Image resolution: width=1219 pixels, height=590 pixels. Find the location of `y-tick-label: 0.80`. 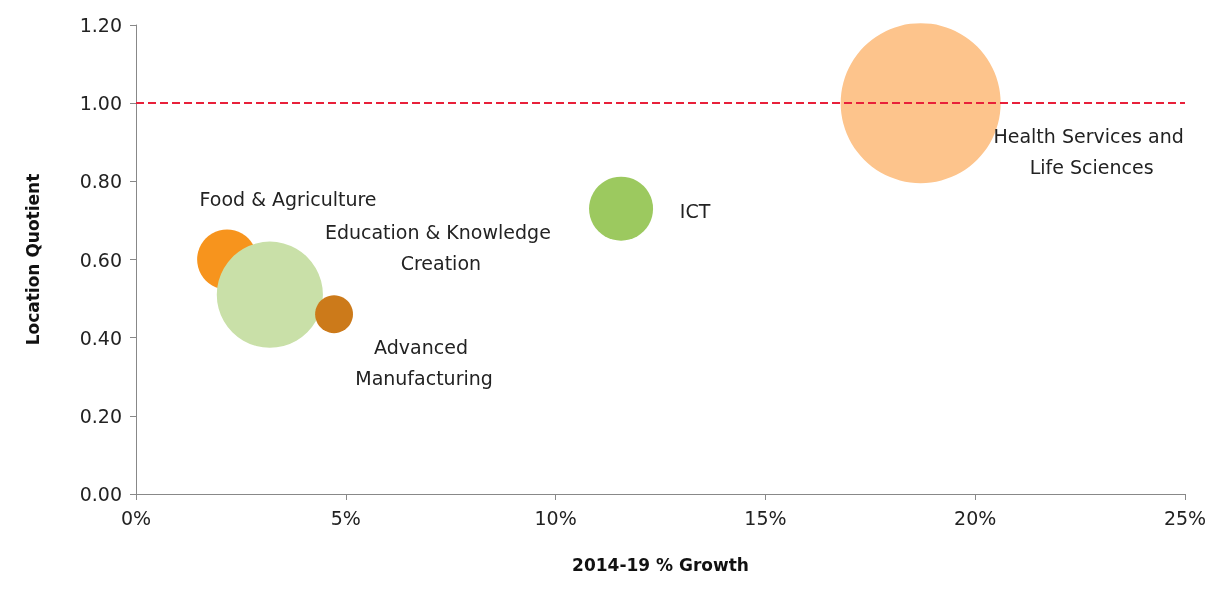

y-tick-label: 0.80 is located at coordinates (100, 181).